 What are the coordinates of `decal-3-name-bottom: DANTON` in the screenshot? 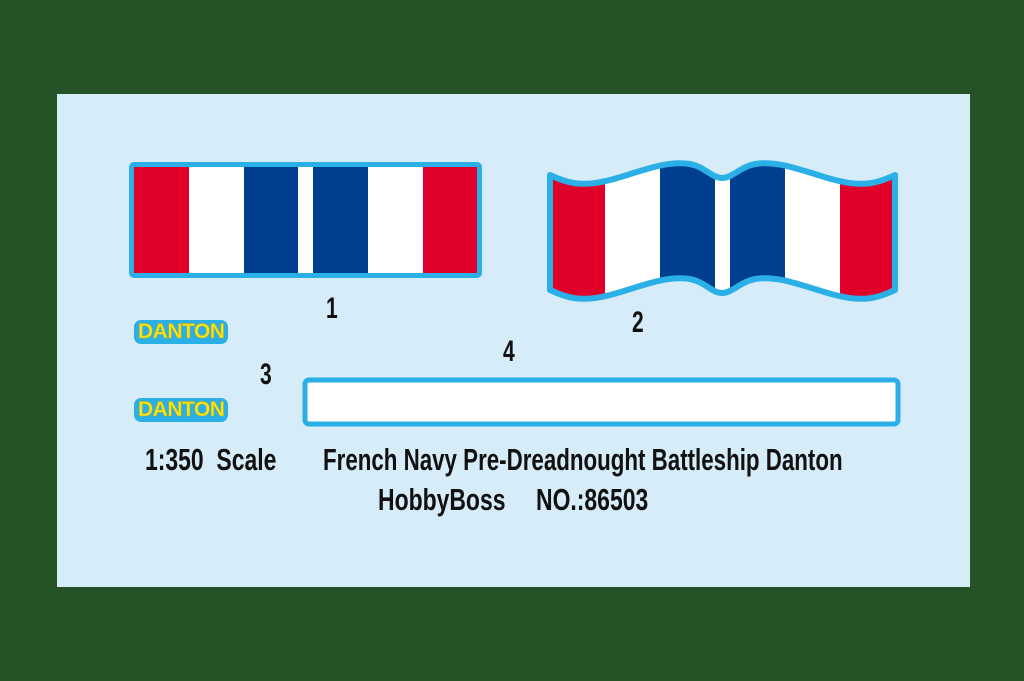 It's located at (181, 410).